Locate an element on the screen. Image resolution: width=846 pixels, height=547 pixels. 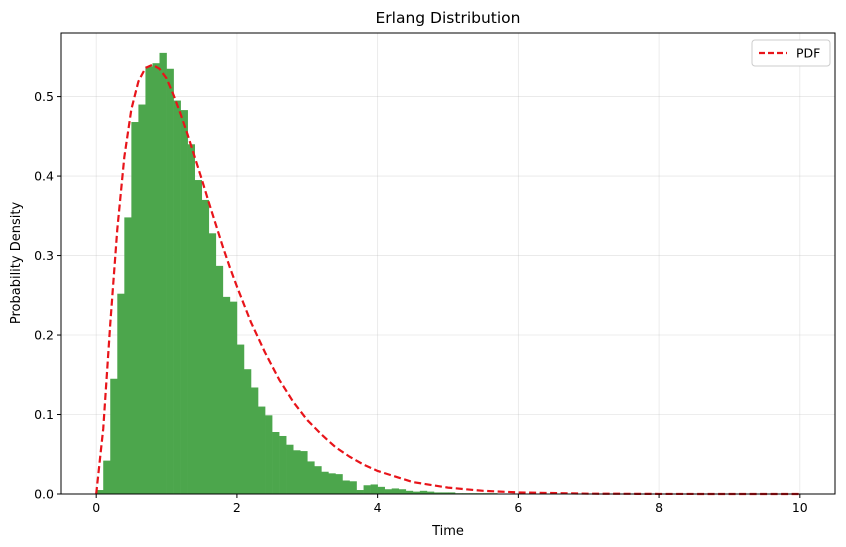
chart-title: Erlang Distribution is located at coordinates (448, 18).